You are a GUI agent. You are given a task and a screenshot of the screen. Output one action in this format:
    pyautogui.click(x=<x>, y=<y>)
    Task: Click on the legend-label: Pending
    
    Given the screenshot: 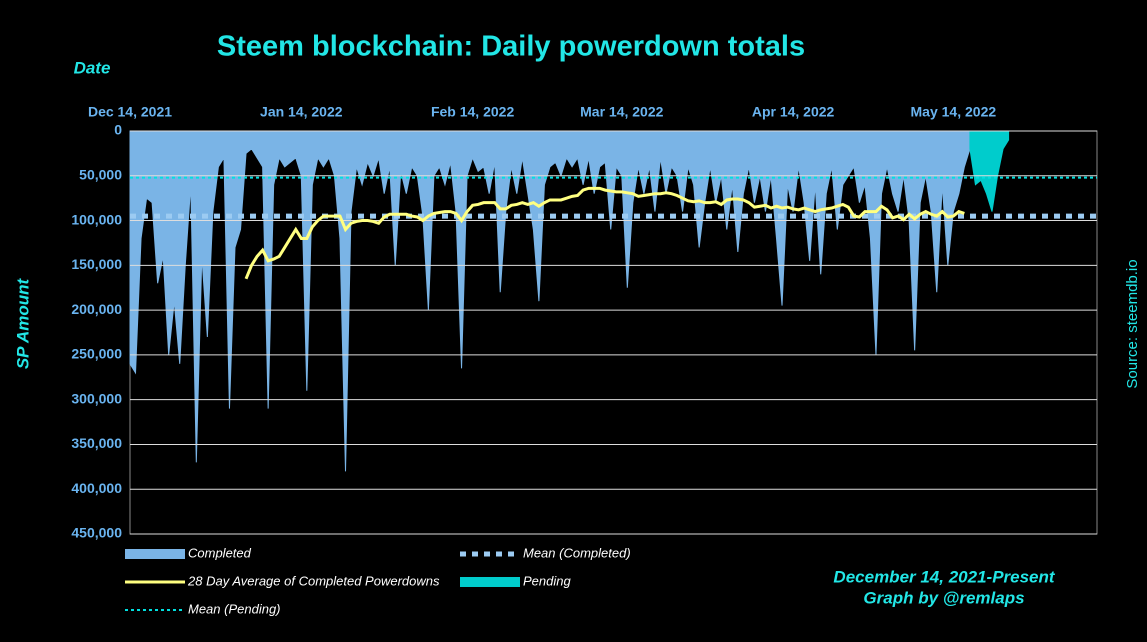 What is the action you would take?
    pyautogui.click(x=547, y=580)
    